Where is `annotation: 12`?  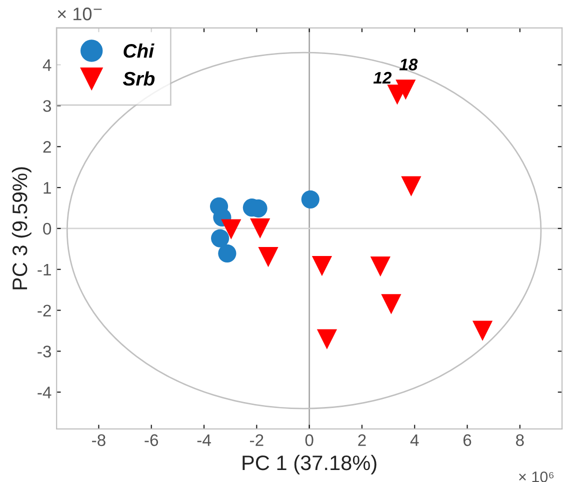
annotation: 12 is located at coordinates (382, 78).